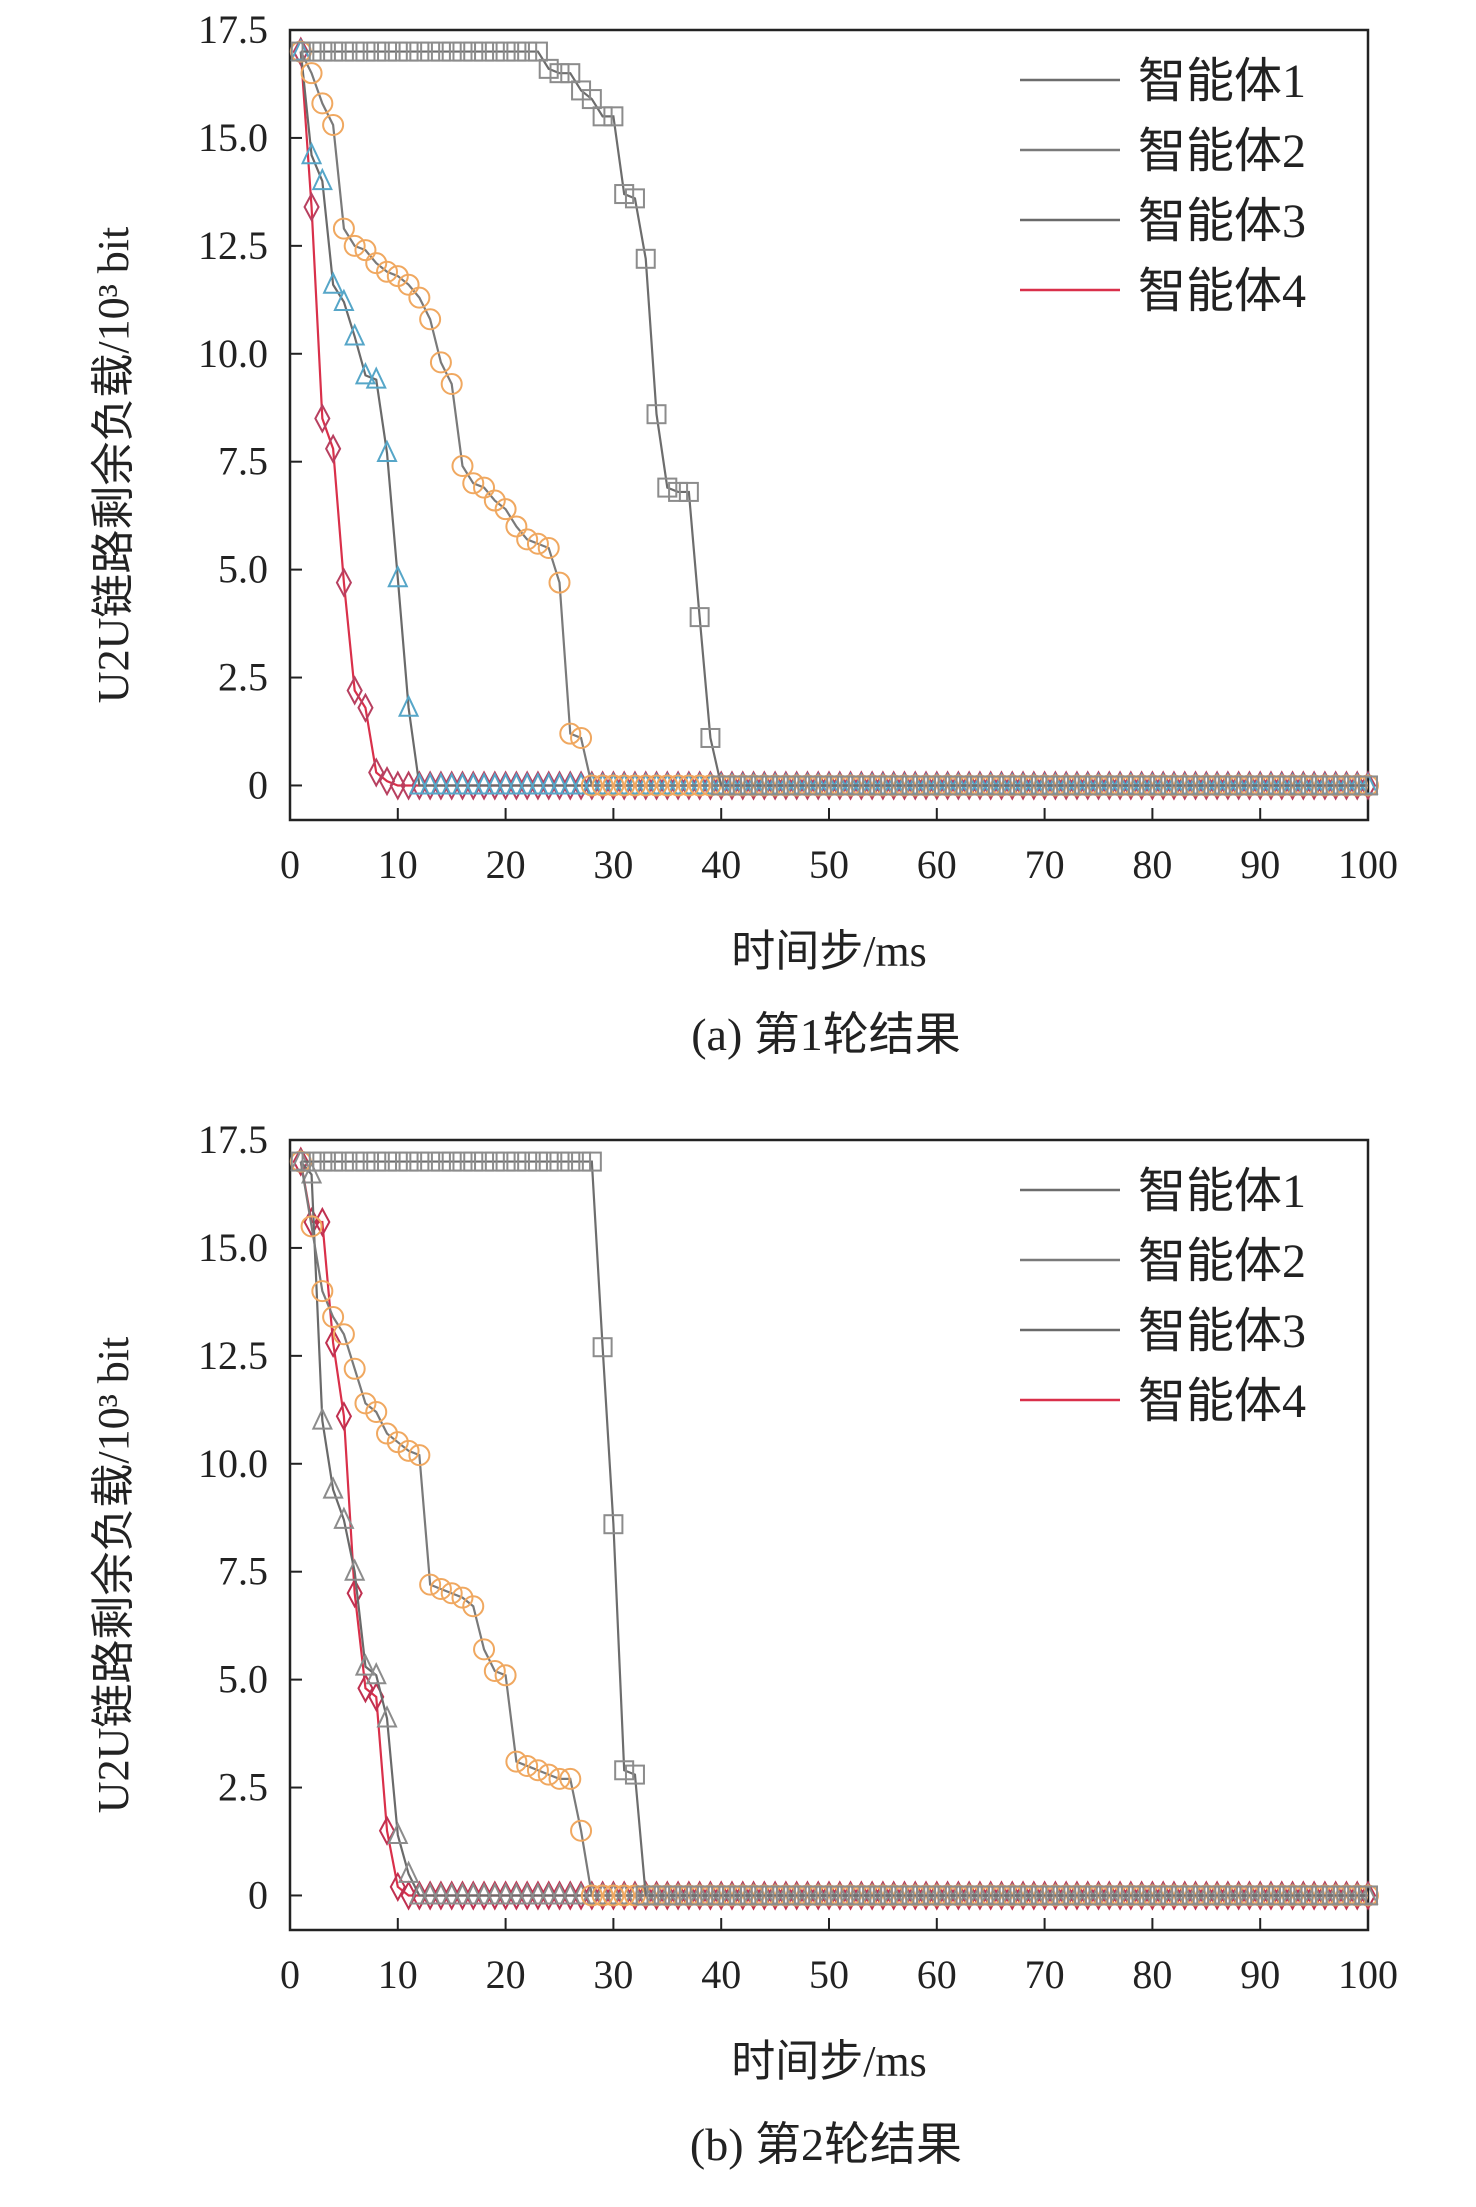 The width and height of the screenshot is (1476, 2207). What do you see at coordinates (290, 864) in the screenshot?
I see `chart-a-xtick-label: 0` at bounding box center [290, 864].